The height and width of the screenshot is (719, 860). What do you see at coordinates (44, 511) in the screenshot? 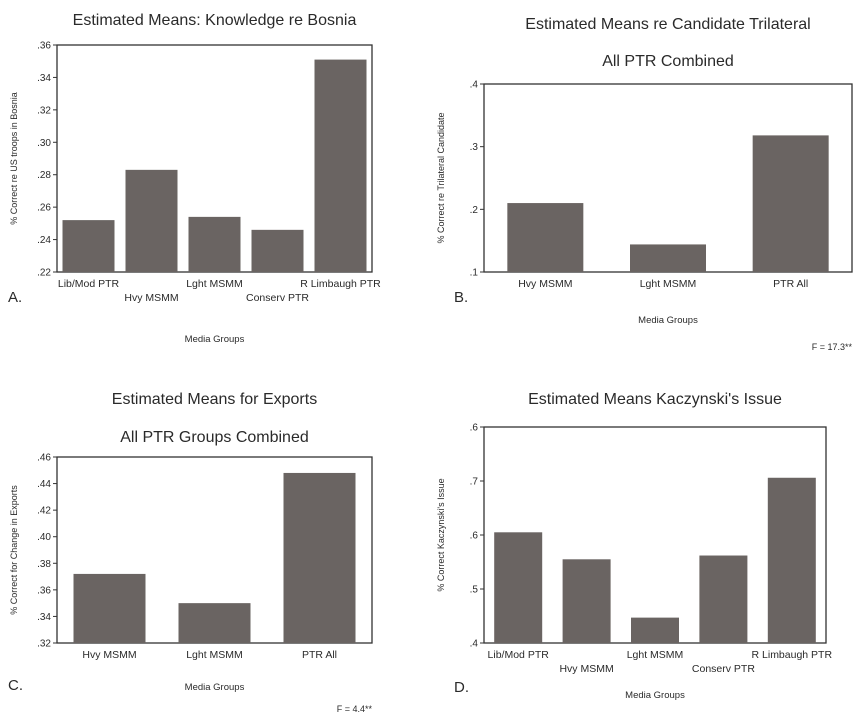
I see `y-tick-label: .42` at bounding box center [44, 511].